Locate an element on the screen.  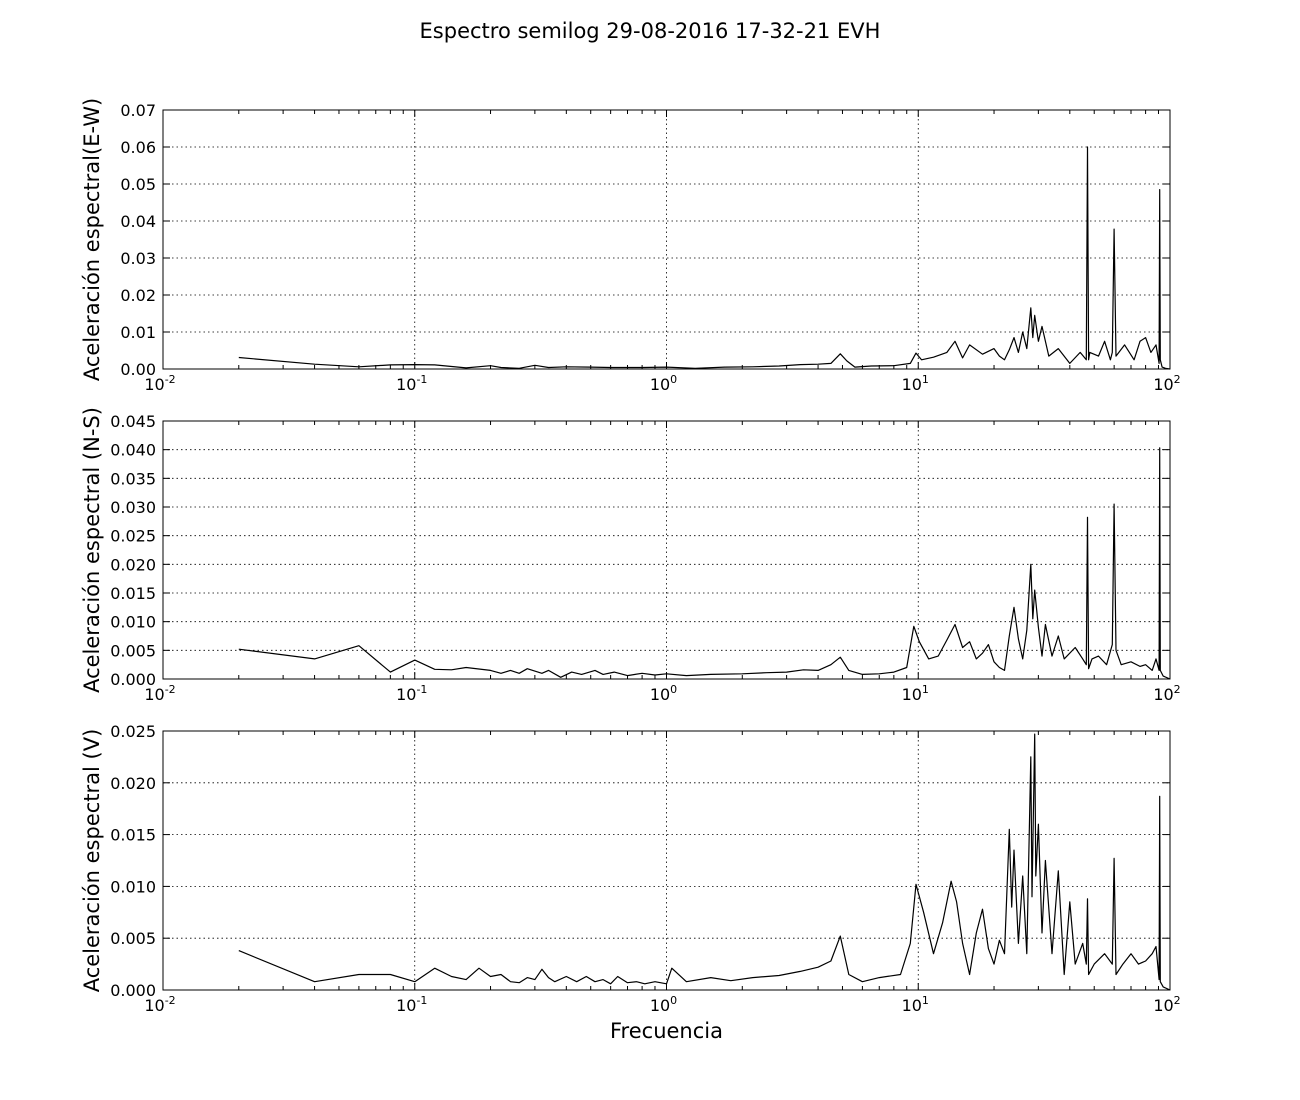
y-tick-label: 0.045 is located at coordinates (133, 421).